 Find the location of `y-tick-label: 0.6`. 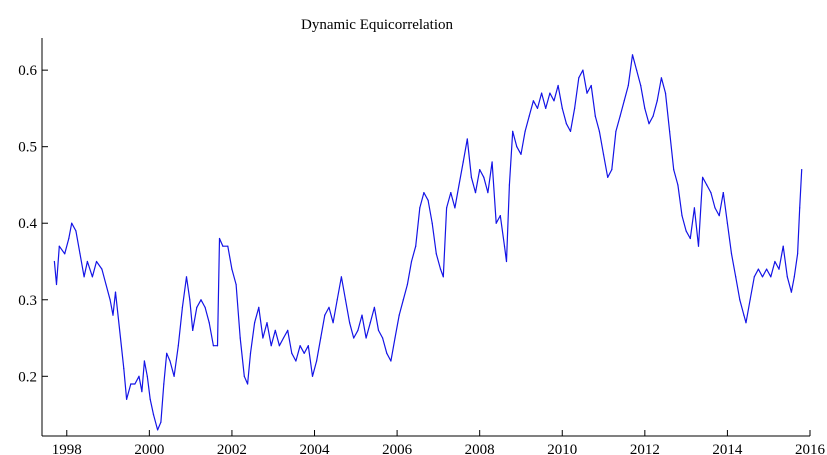

y-tick-label: 0.6 is located at coordinates (27, 71).